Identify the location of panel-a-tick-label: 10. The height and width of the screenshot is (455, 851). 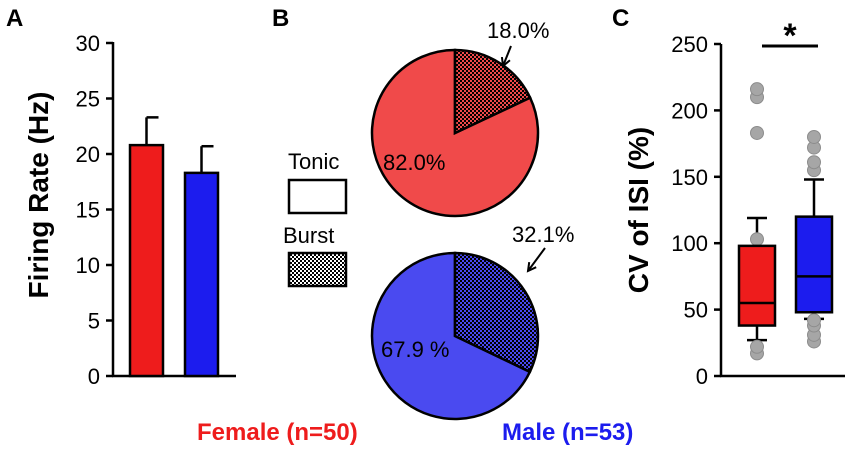
(88, 265).